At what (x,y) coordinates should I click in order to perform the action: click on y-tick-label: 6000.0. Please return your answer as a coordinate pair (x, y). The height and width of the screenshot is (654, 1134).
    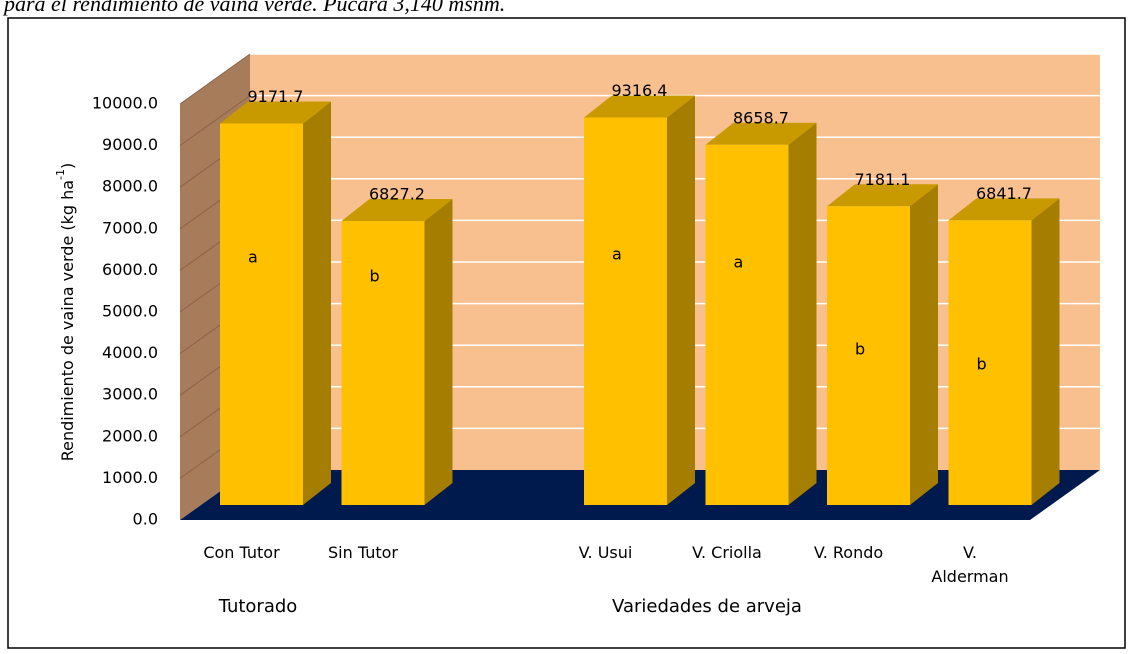
    Looking at the image, I should click on (130, 269).